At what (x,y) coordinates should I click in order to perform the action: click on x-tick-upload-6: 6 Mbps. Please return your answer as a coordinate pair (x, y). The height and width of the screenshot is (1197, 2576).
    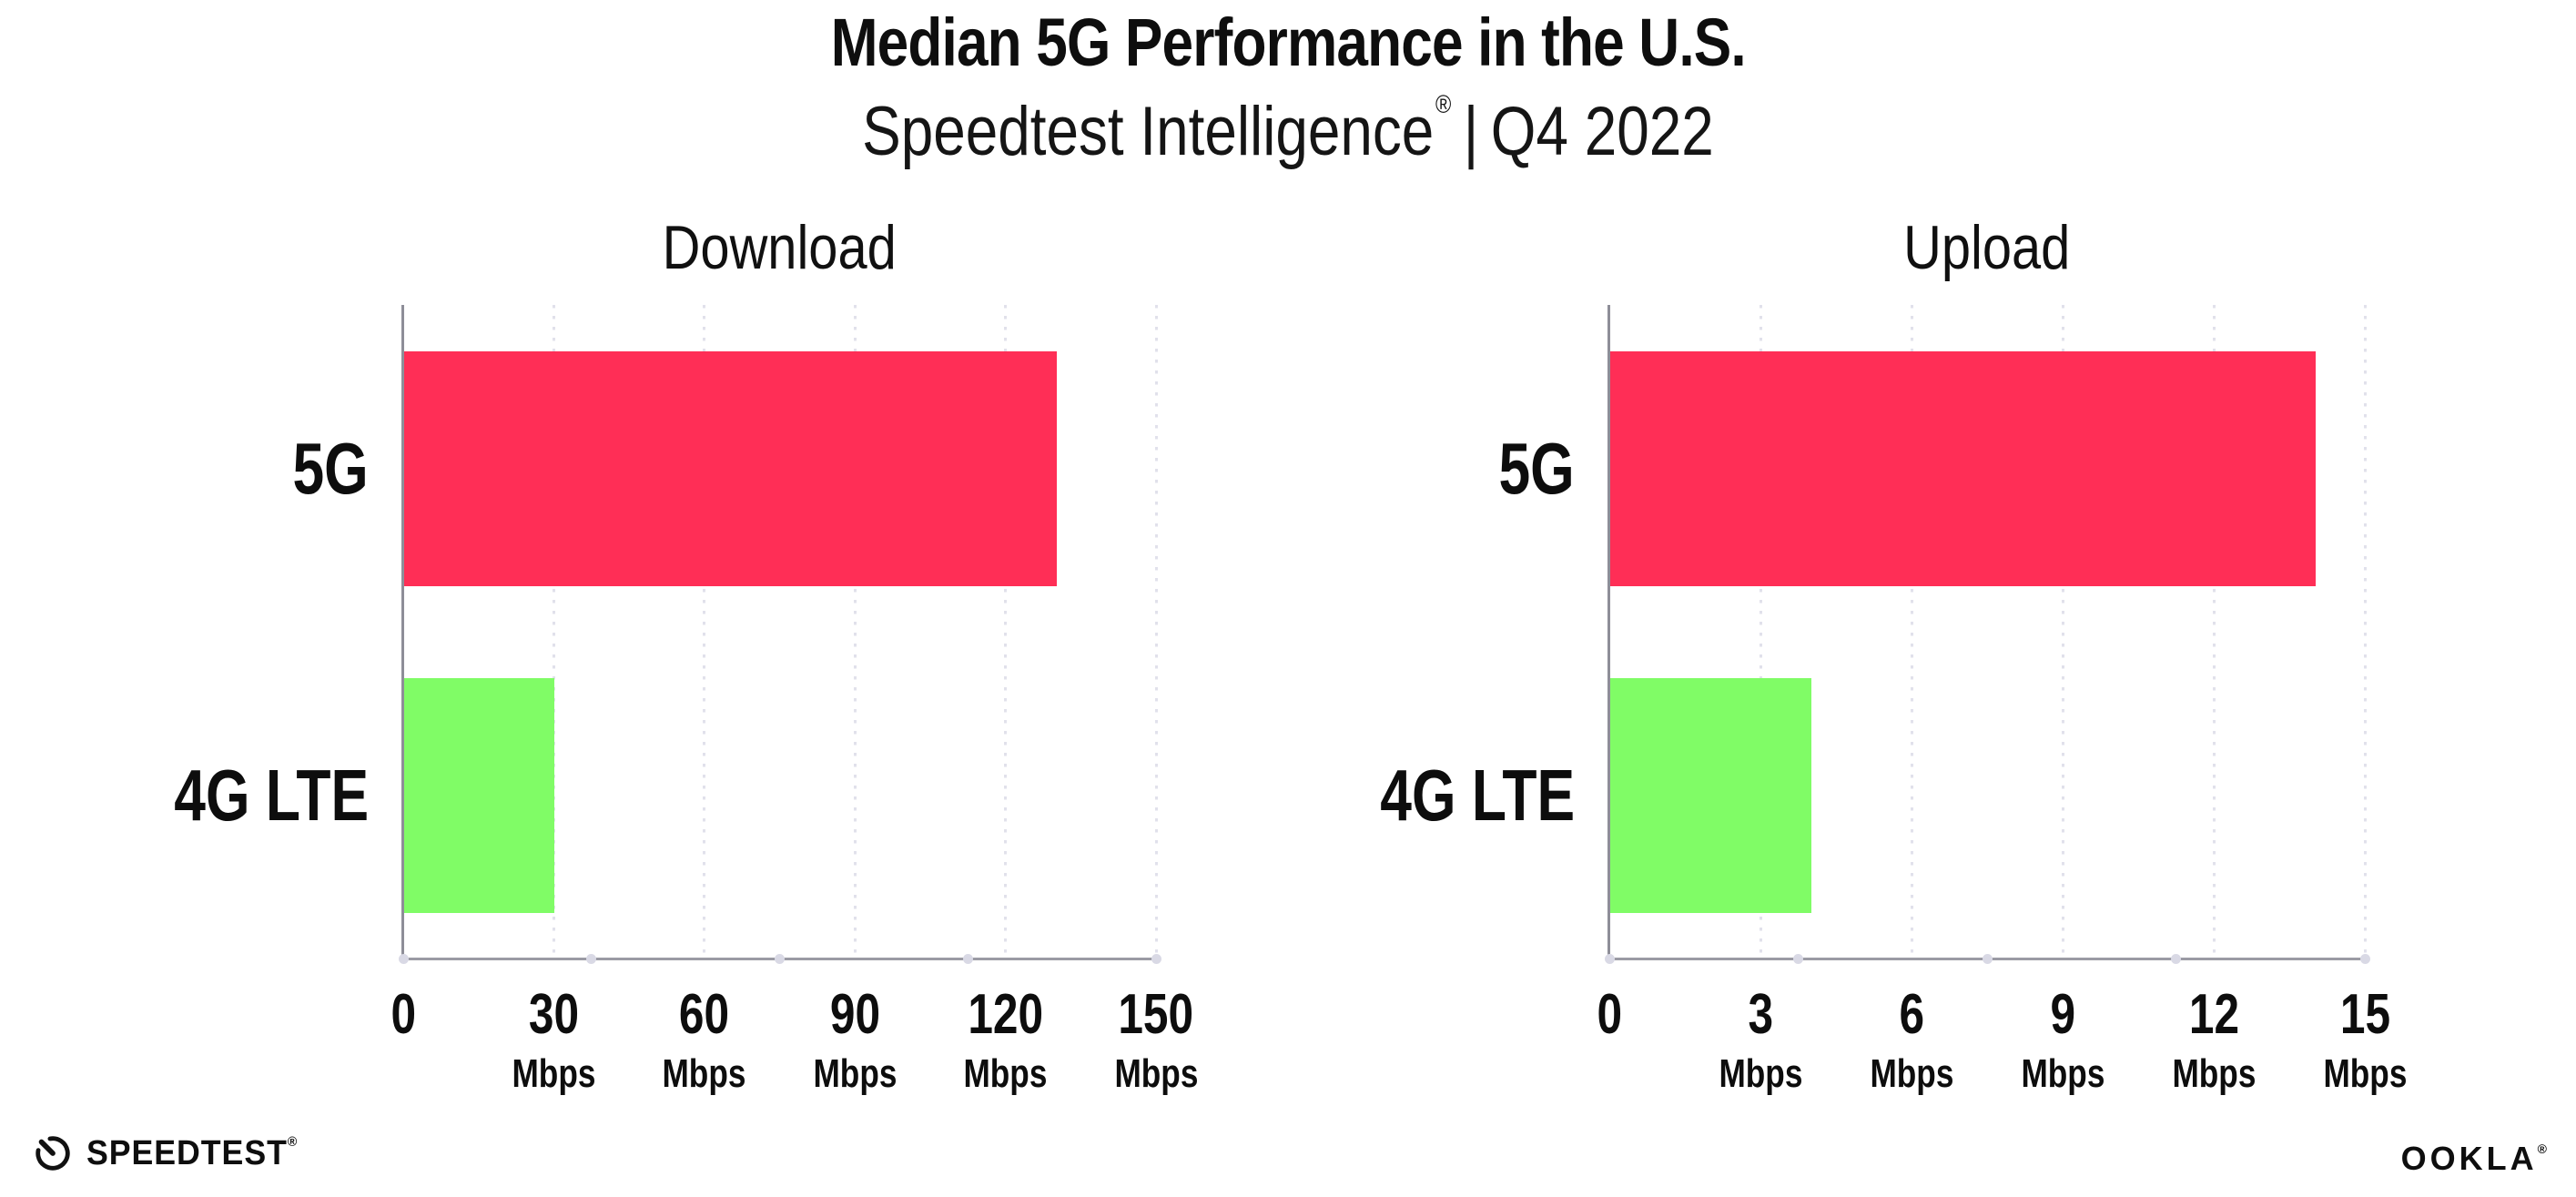
    Looking at the image, I should click on (1911, 1040).